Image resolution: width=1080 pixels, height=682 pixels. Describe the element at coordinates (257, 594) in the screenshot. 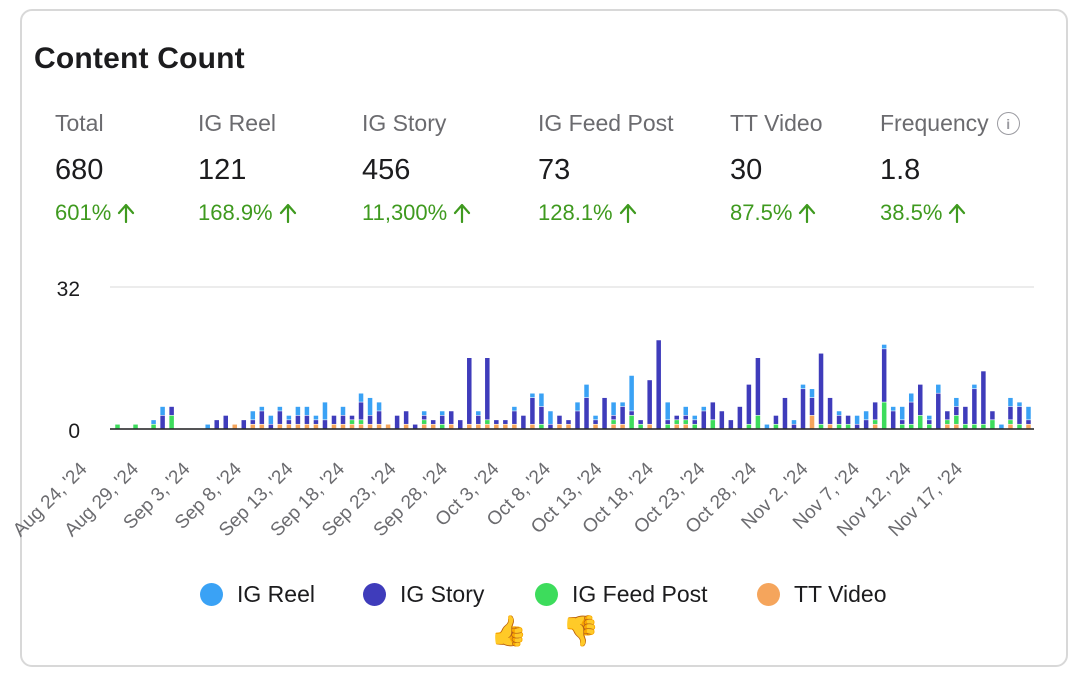

I see `legend-item-ig-reel: IG Reel` at that location.